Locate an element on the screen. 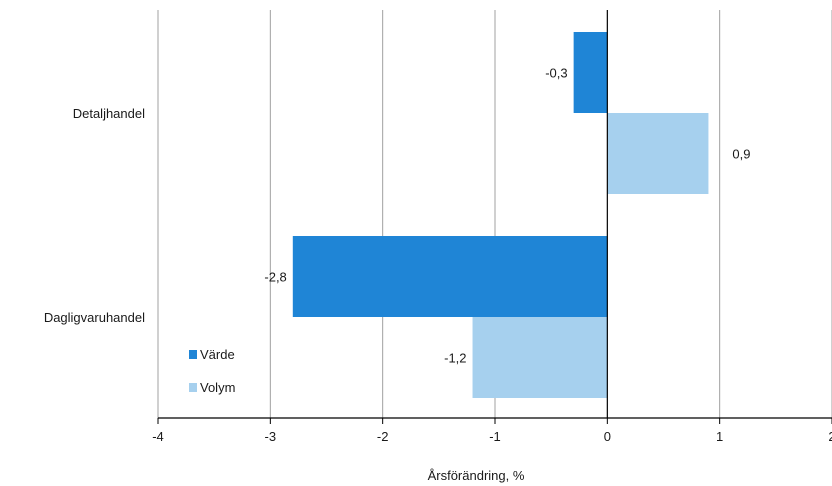 Image resolution: width=832 pixels, height=486 pixels. x-tick-label: -2 is located at coordinates (383, 436).